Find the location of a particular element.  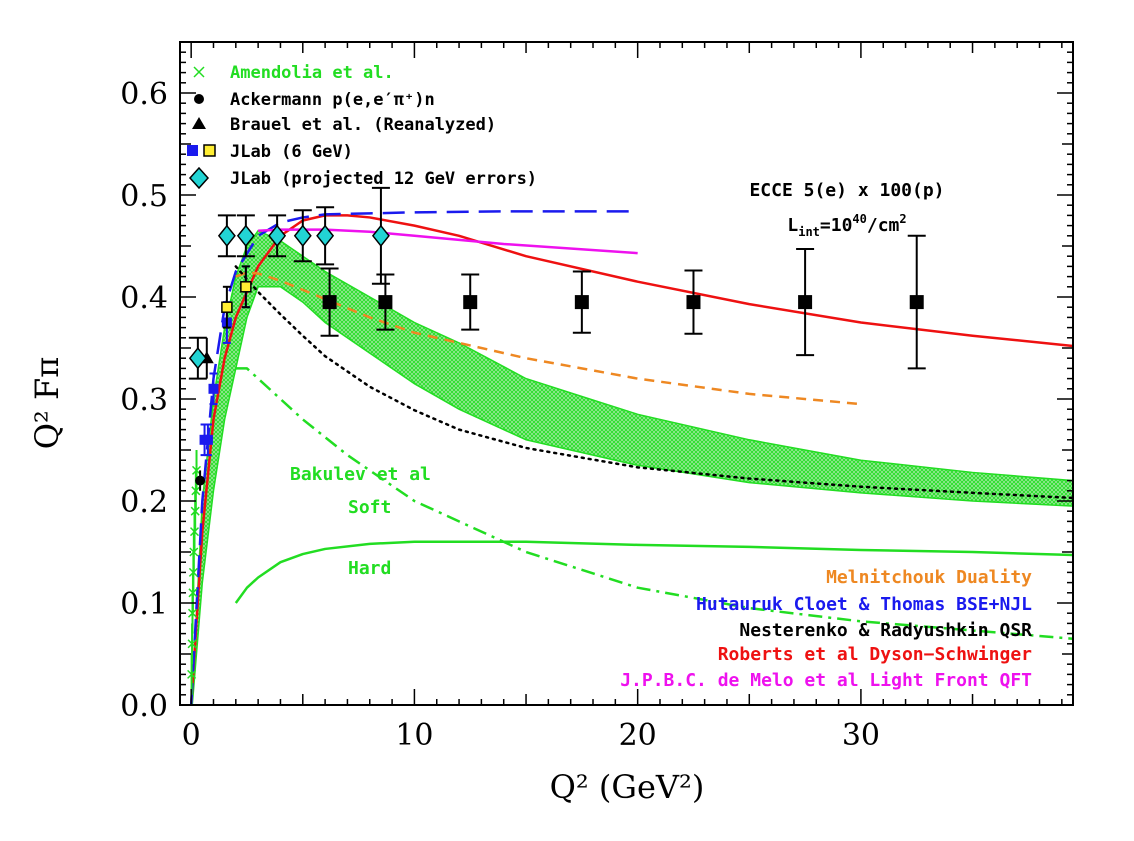

curve-bakulev-hard is located at coordinates (654, 572).